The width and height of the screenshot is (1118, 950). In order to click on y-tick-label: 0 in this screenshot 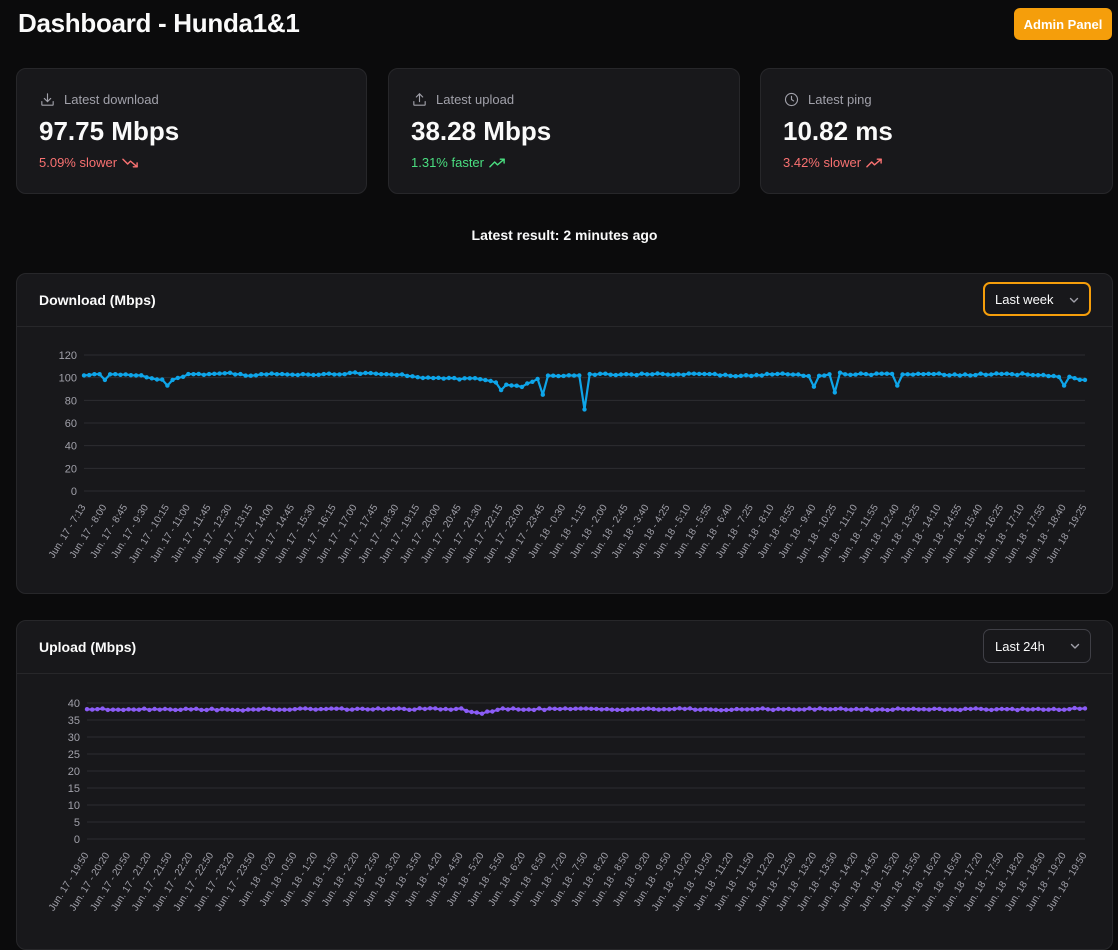, I will do `click(74, 492)`.